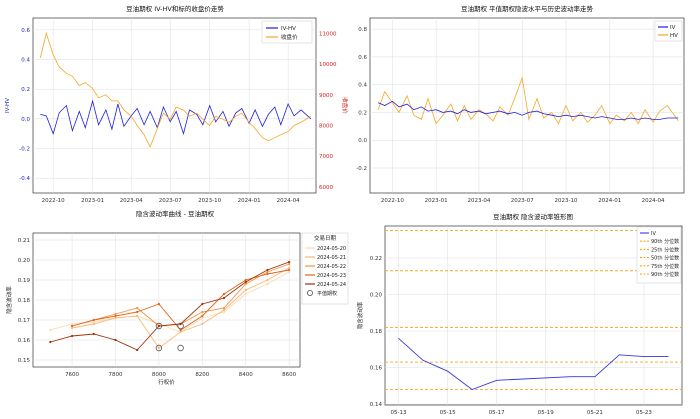 Image resolution: width=700 pixels, height=419 pixels. Describe the element at coordinates (376, 405) in the screenshot. I see `y-tick-label: 0.14` at that location.